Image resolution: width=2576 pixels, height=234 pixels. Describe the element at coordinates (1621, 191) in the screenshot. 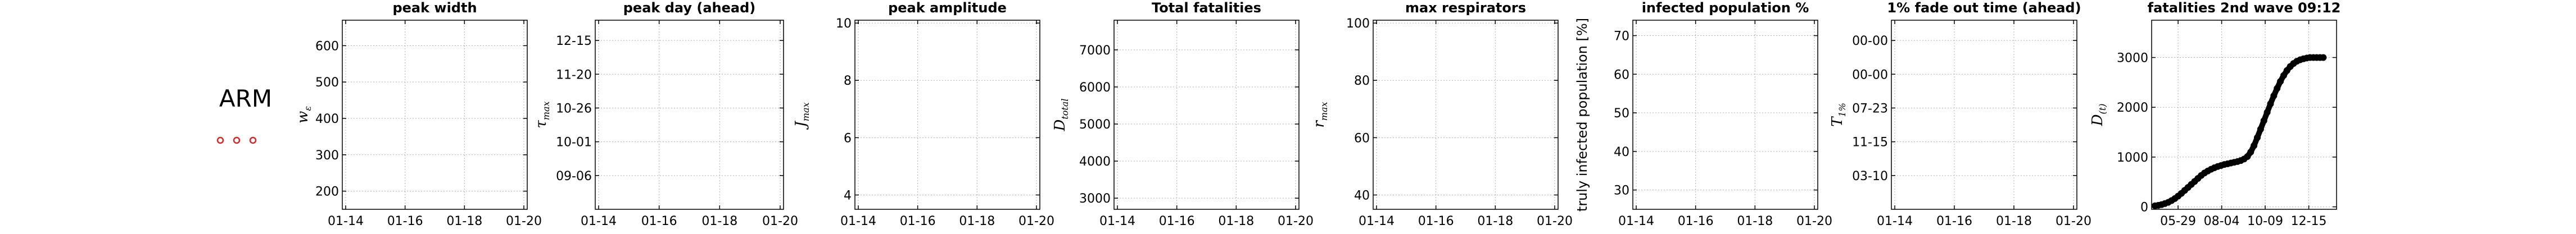

I see `y-tick-label: 30` at that location.